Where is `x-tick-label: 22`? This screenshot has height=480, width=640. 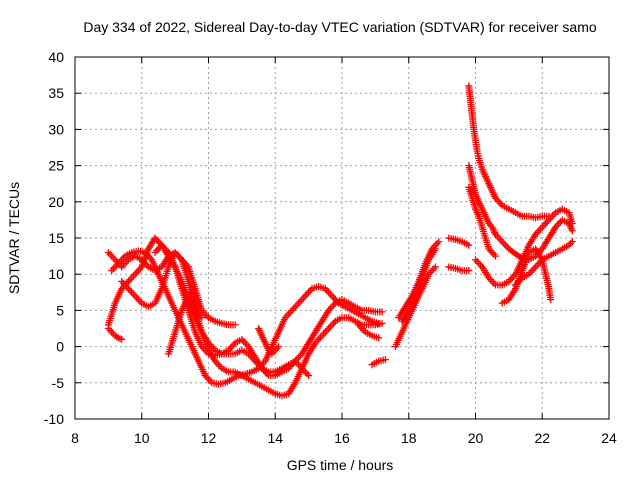
x-tick-label: 22 is located at coordinates (542, 438).